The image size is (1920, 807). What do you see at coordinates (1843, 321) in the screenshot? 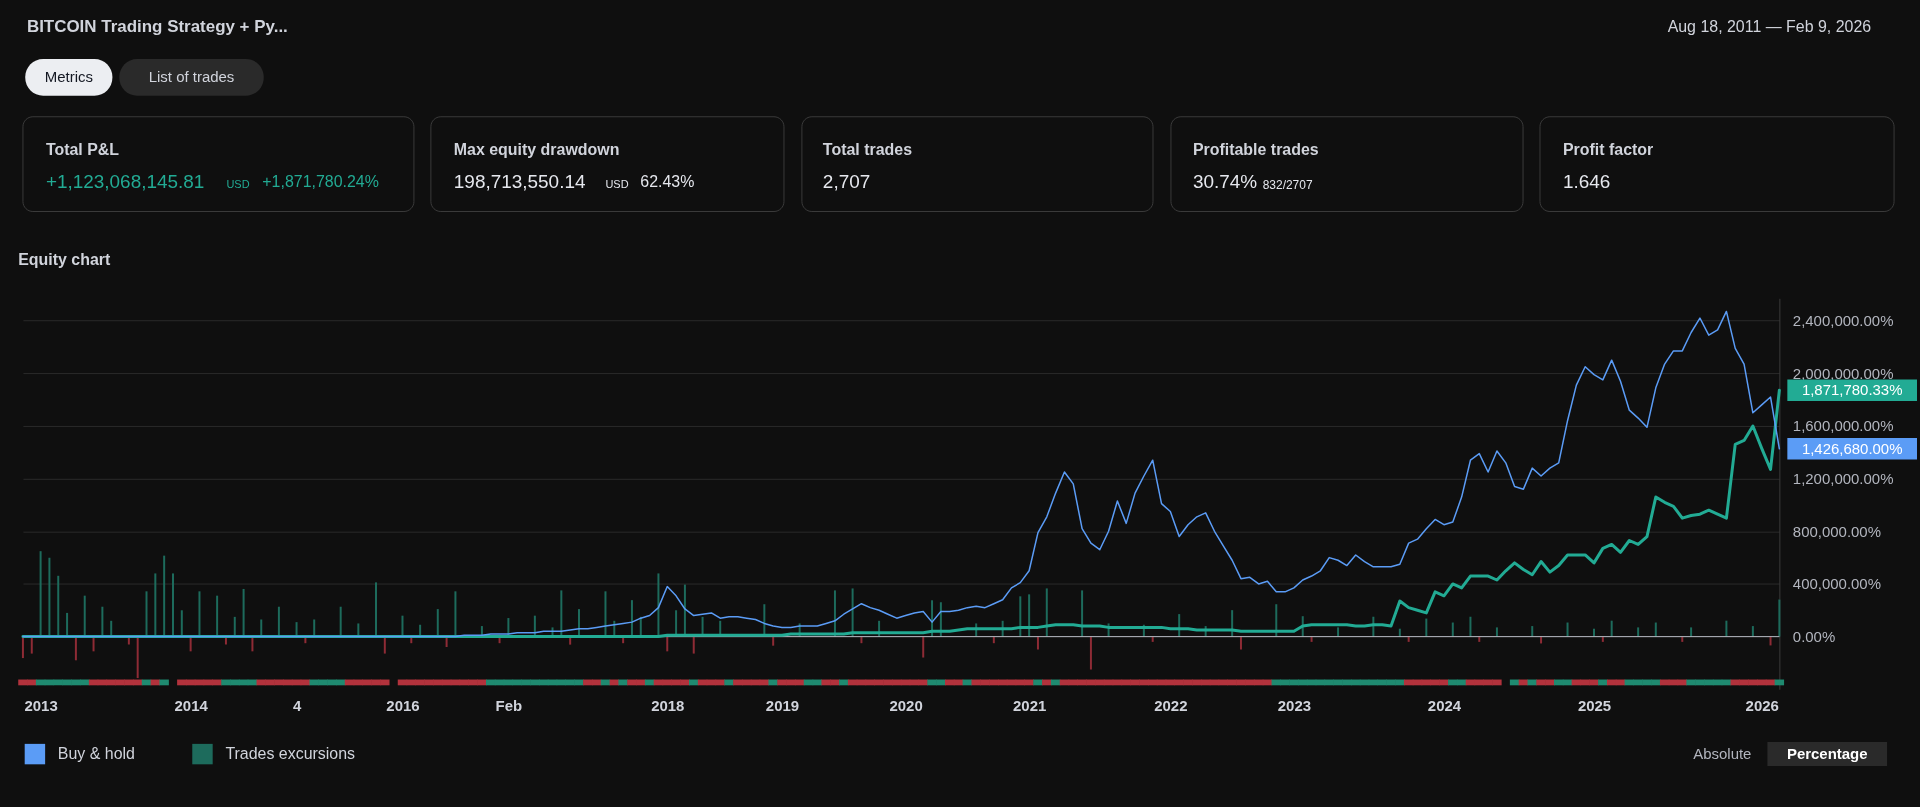
I see `y-tick-label: 2,400,000.00%` at bounding box center [1843, 321].